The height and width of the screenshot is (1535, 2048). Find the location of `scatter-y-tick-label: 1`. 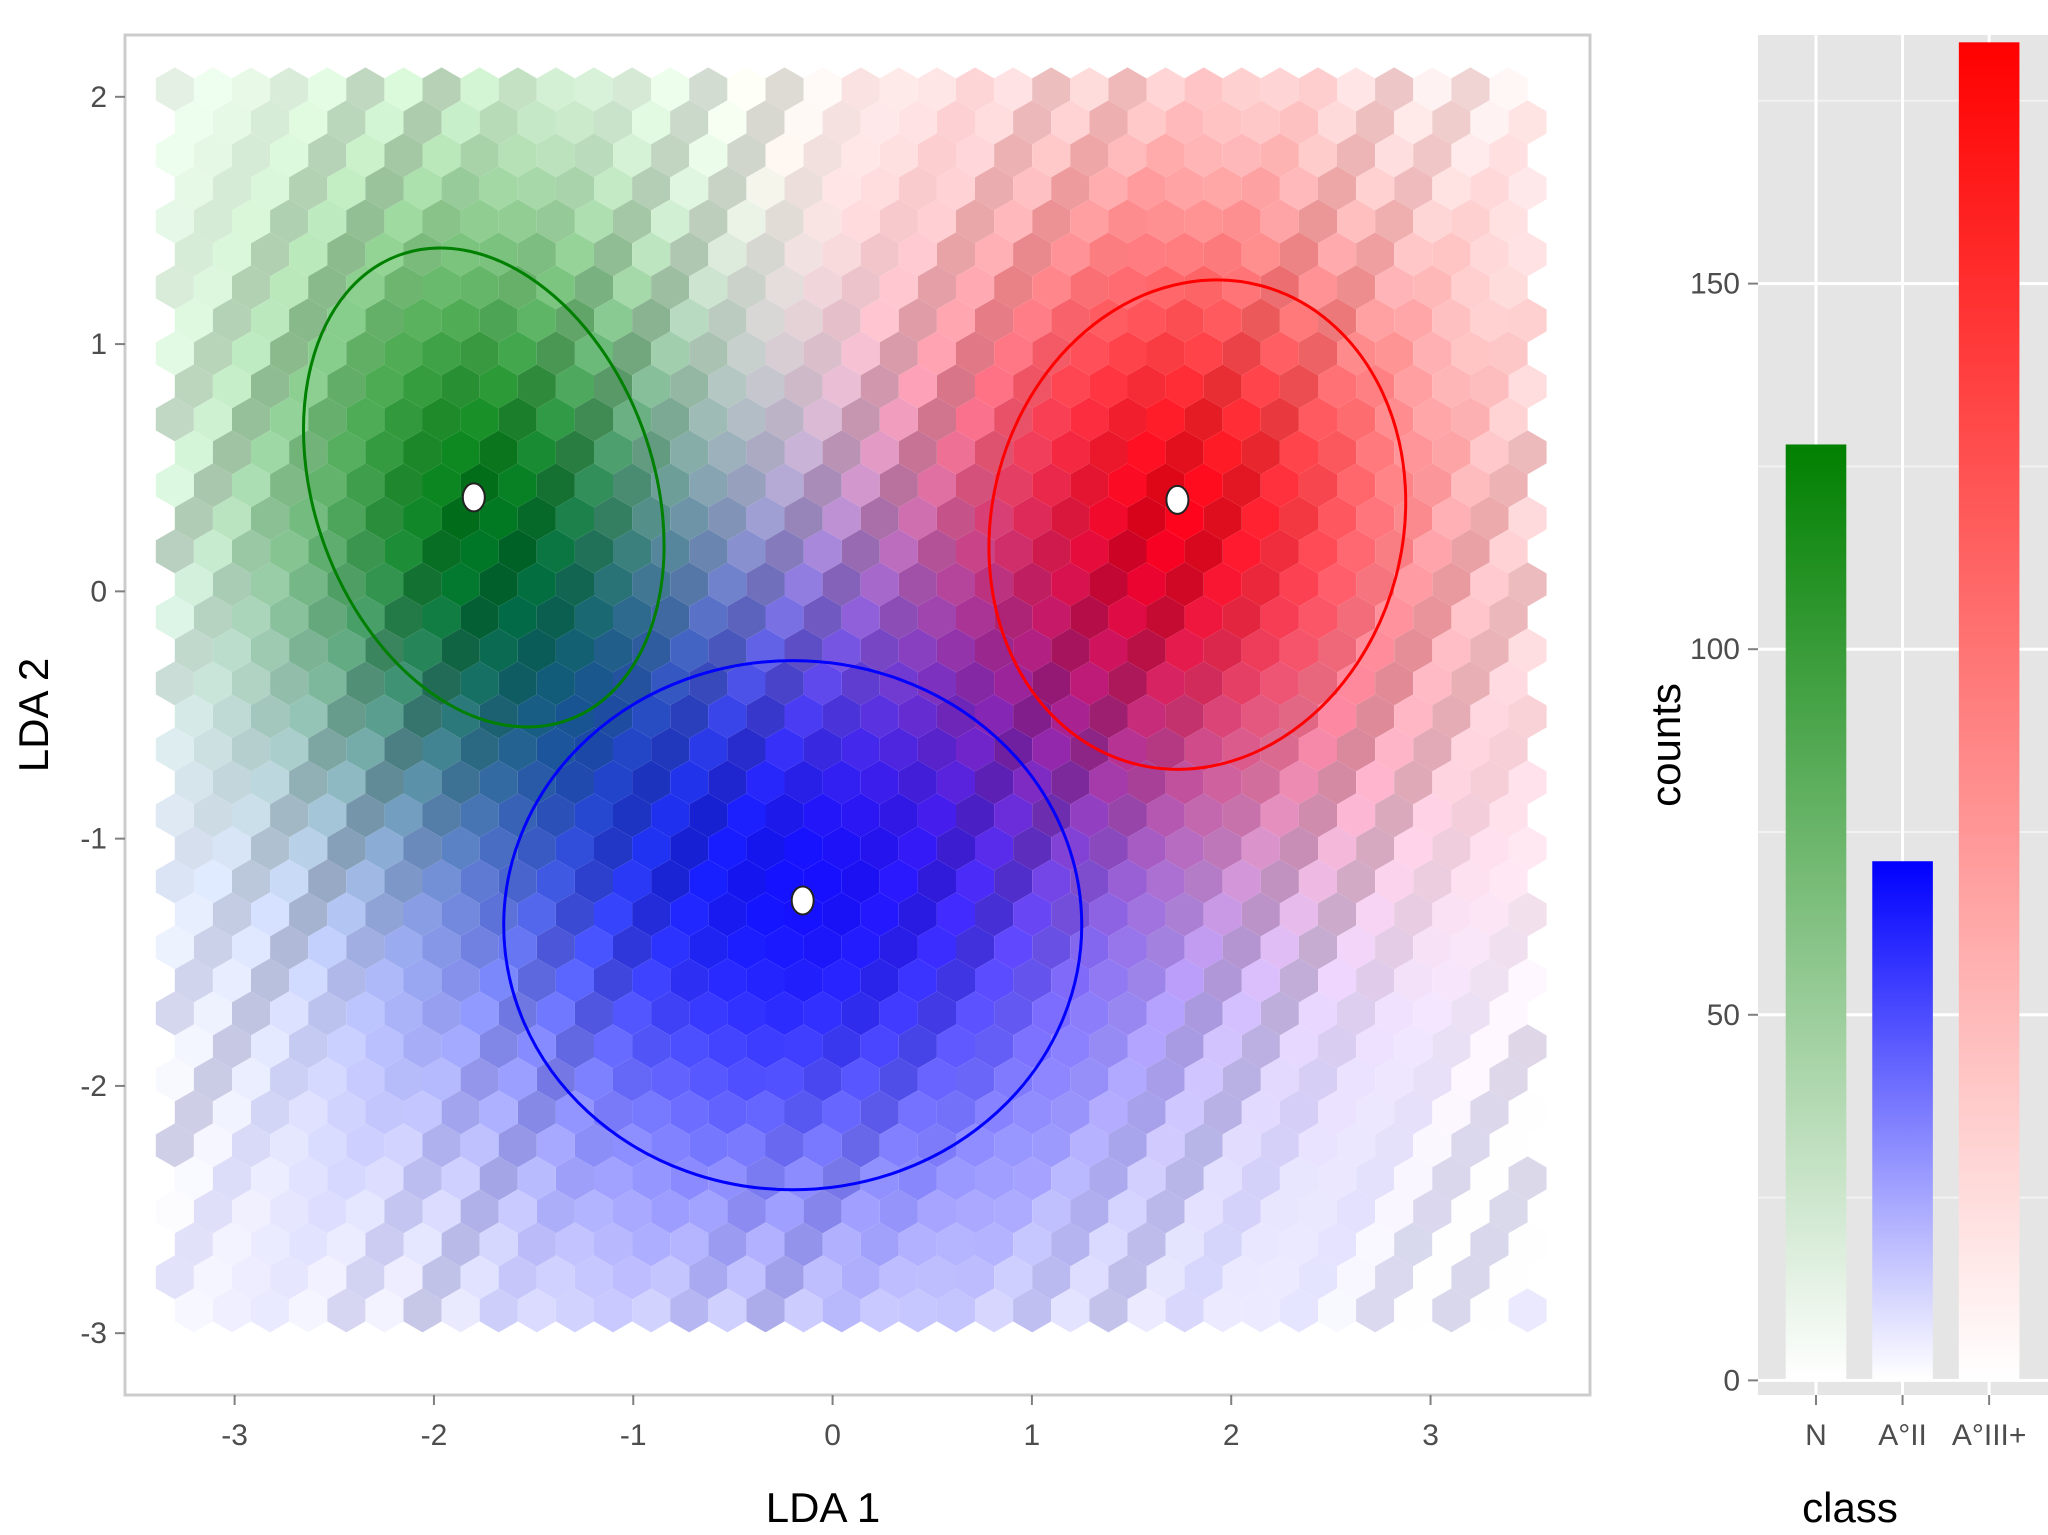

scatter-y-tick-label: 1 is located at coordinates (98, 344).